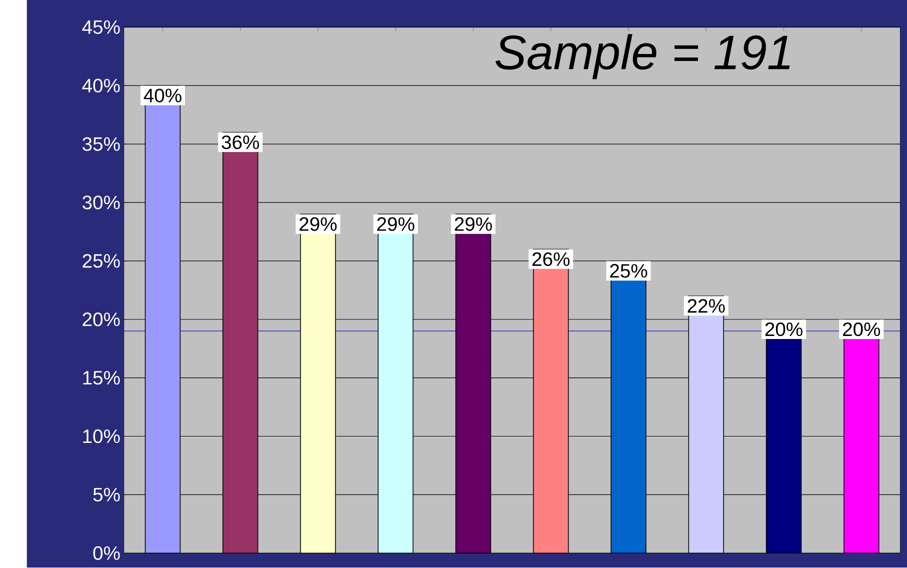  I want to click on data-label: 36%, so click(240, 143).